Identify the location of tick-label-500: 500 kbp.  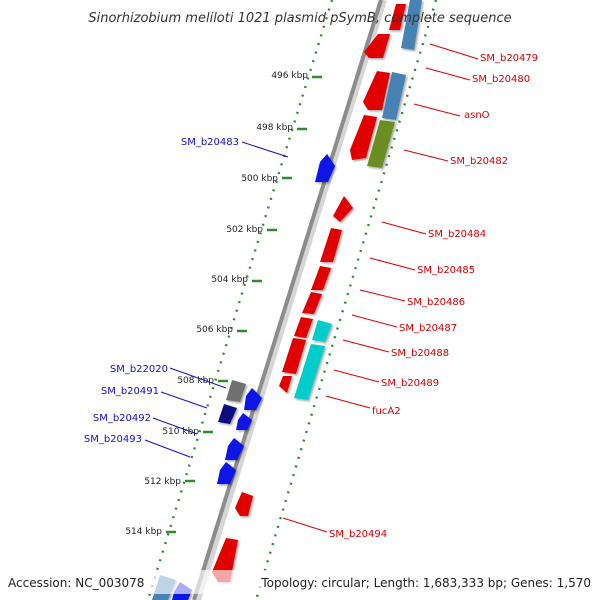
(259, 179).